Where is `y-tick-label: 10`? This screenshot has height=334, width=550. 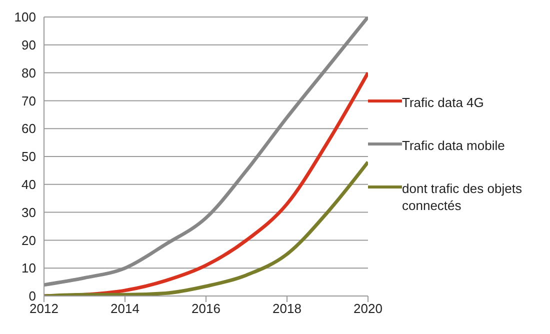
y-tick-label: 10 is located at coordinates (29, 268).